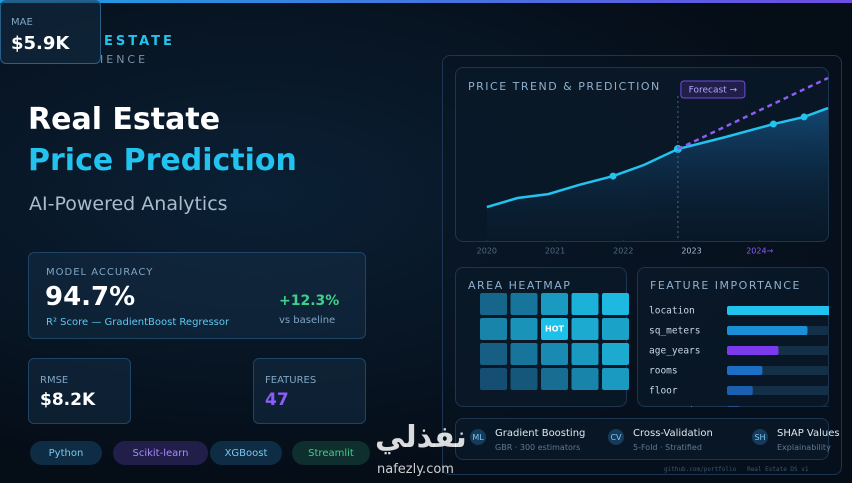 The image size is (852, 483). I want to click on features-card: FEATURES 47, so click(309, 391).